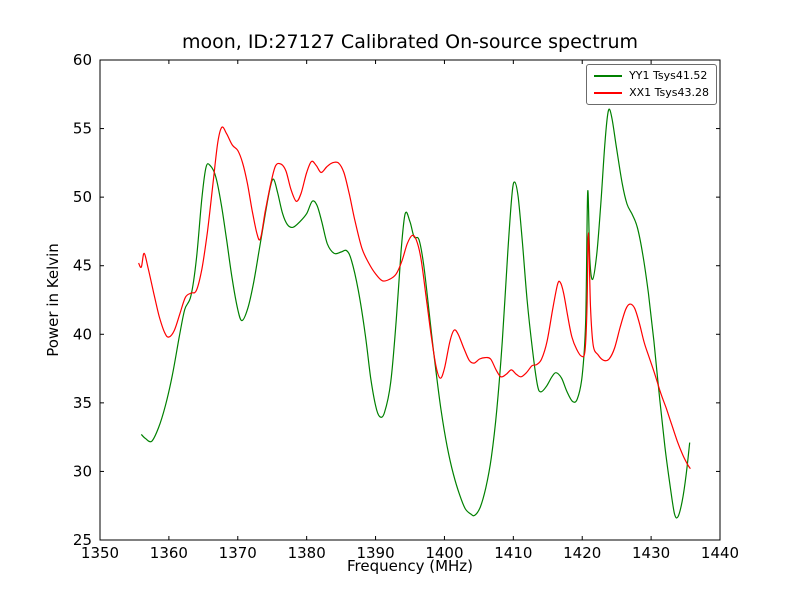  Describe the element at coordinates (513, 553) in the screenshot. I see `x-tick-label: 1410` at that location.